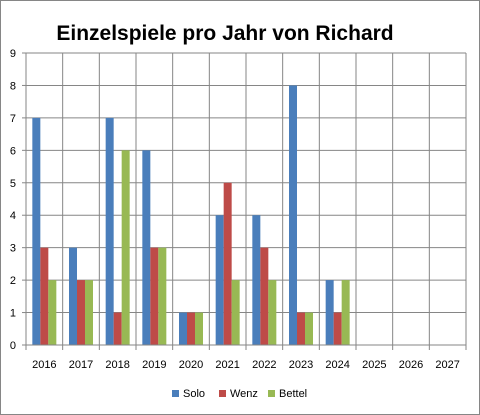  Describe the element at coordinates (162, 296) in the screenshot. I see `bar-bettel-2019` at that location.